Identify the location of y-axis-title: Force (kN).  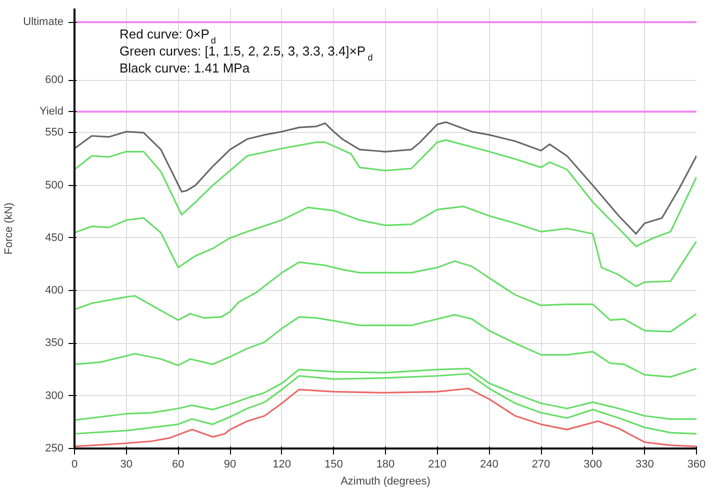
(9, 228).